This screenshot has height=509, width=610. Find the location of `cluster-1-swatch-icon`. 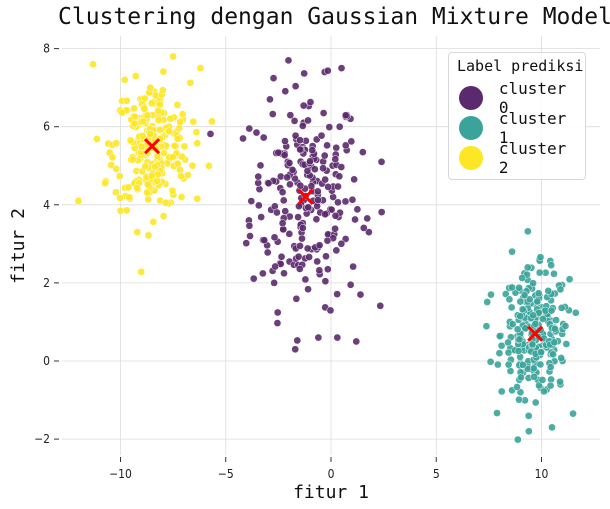

cluster-1-swatch-icon is located at coordinates (471, 128).